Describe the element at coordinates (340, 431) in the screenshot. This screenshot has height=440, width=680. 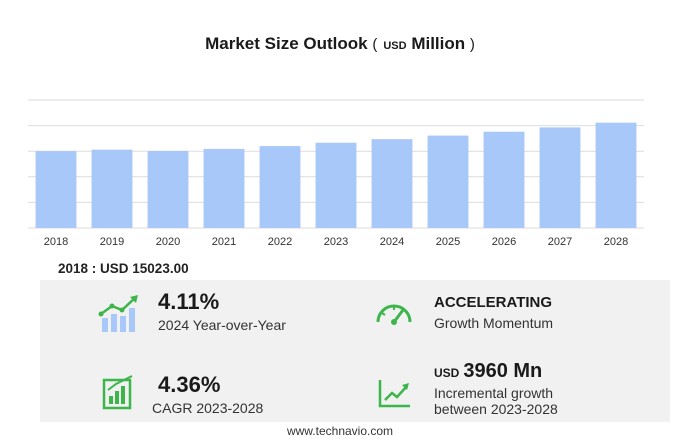
I see `footer-url: www.technavio.com` at that location.